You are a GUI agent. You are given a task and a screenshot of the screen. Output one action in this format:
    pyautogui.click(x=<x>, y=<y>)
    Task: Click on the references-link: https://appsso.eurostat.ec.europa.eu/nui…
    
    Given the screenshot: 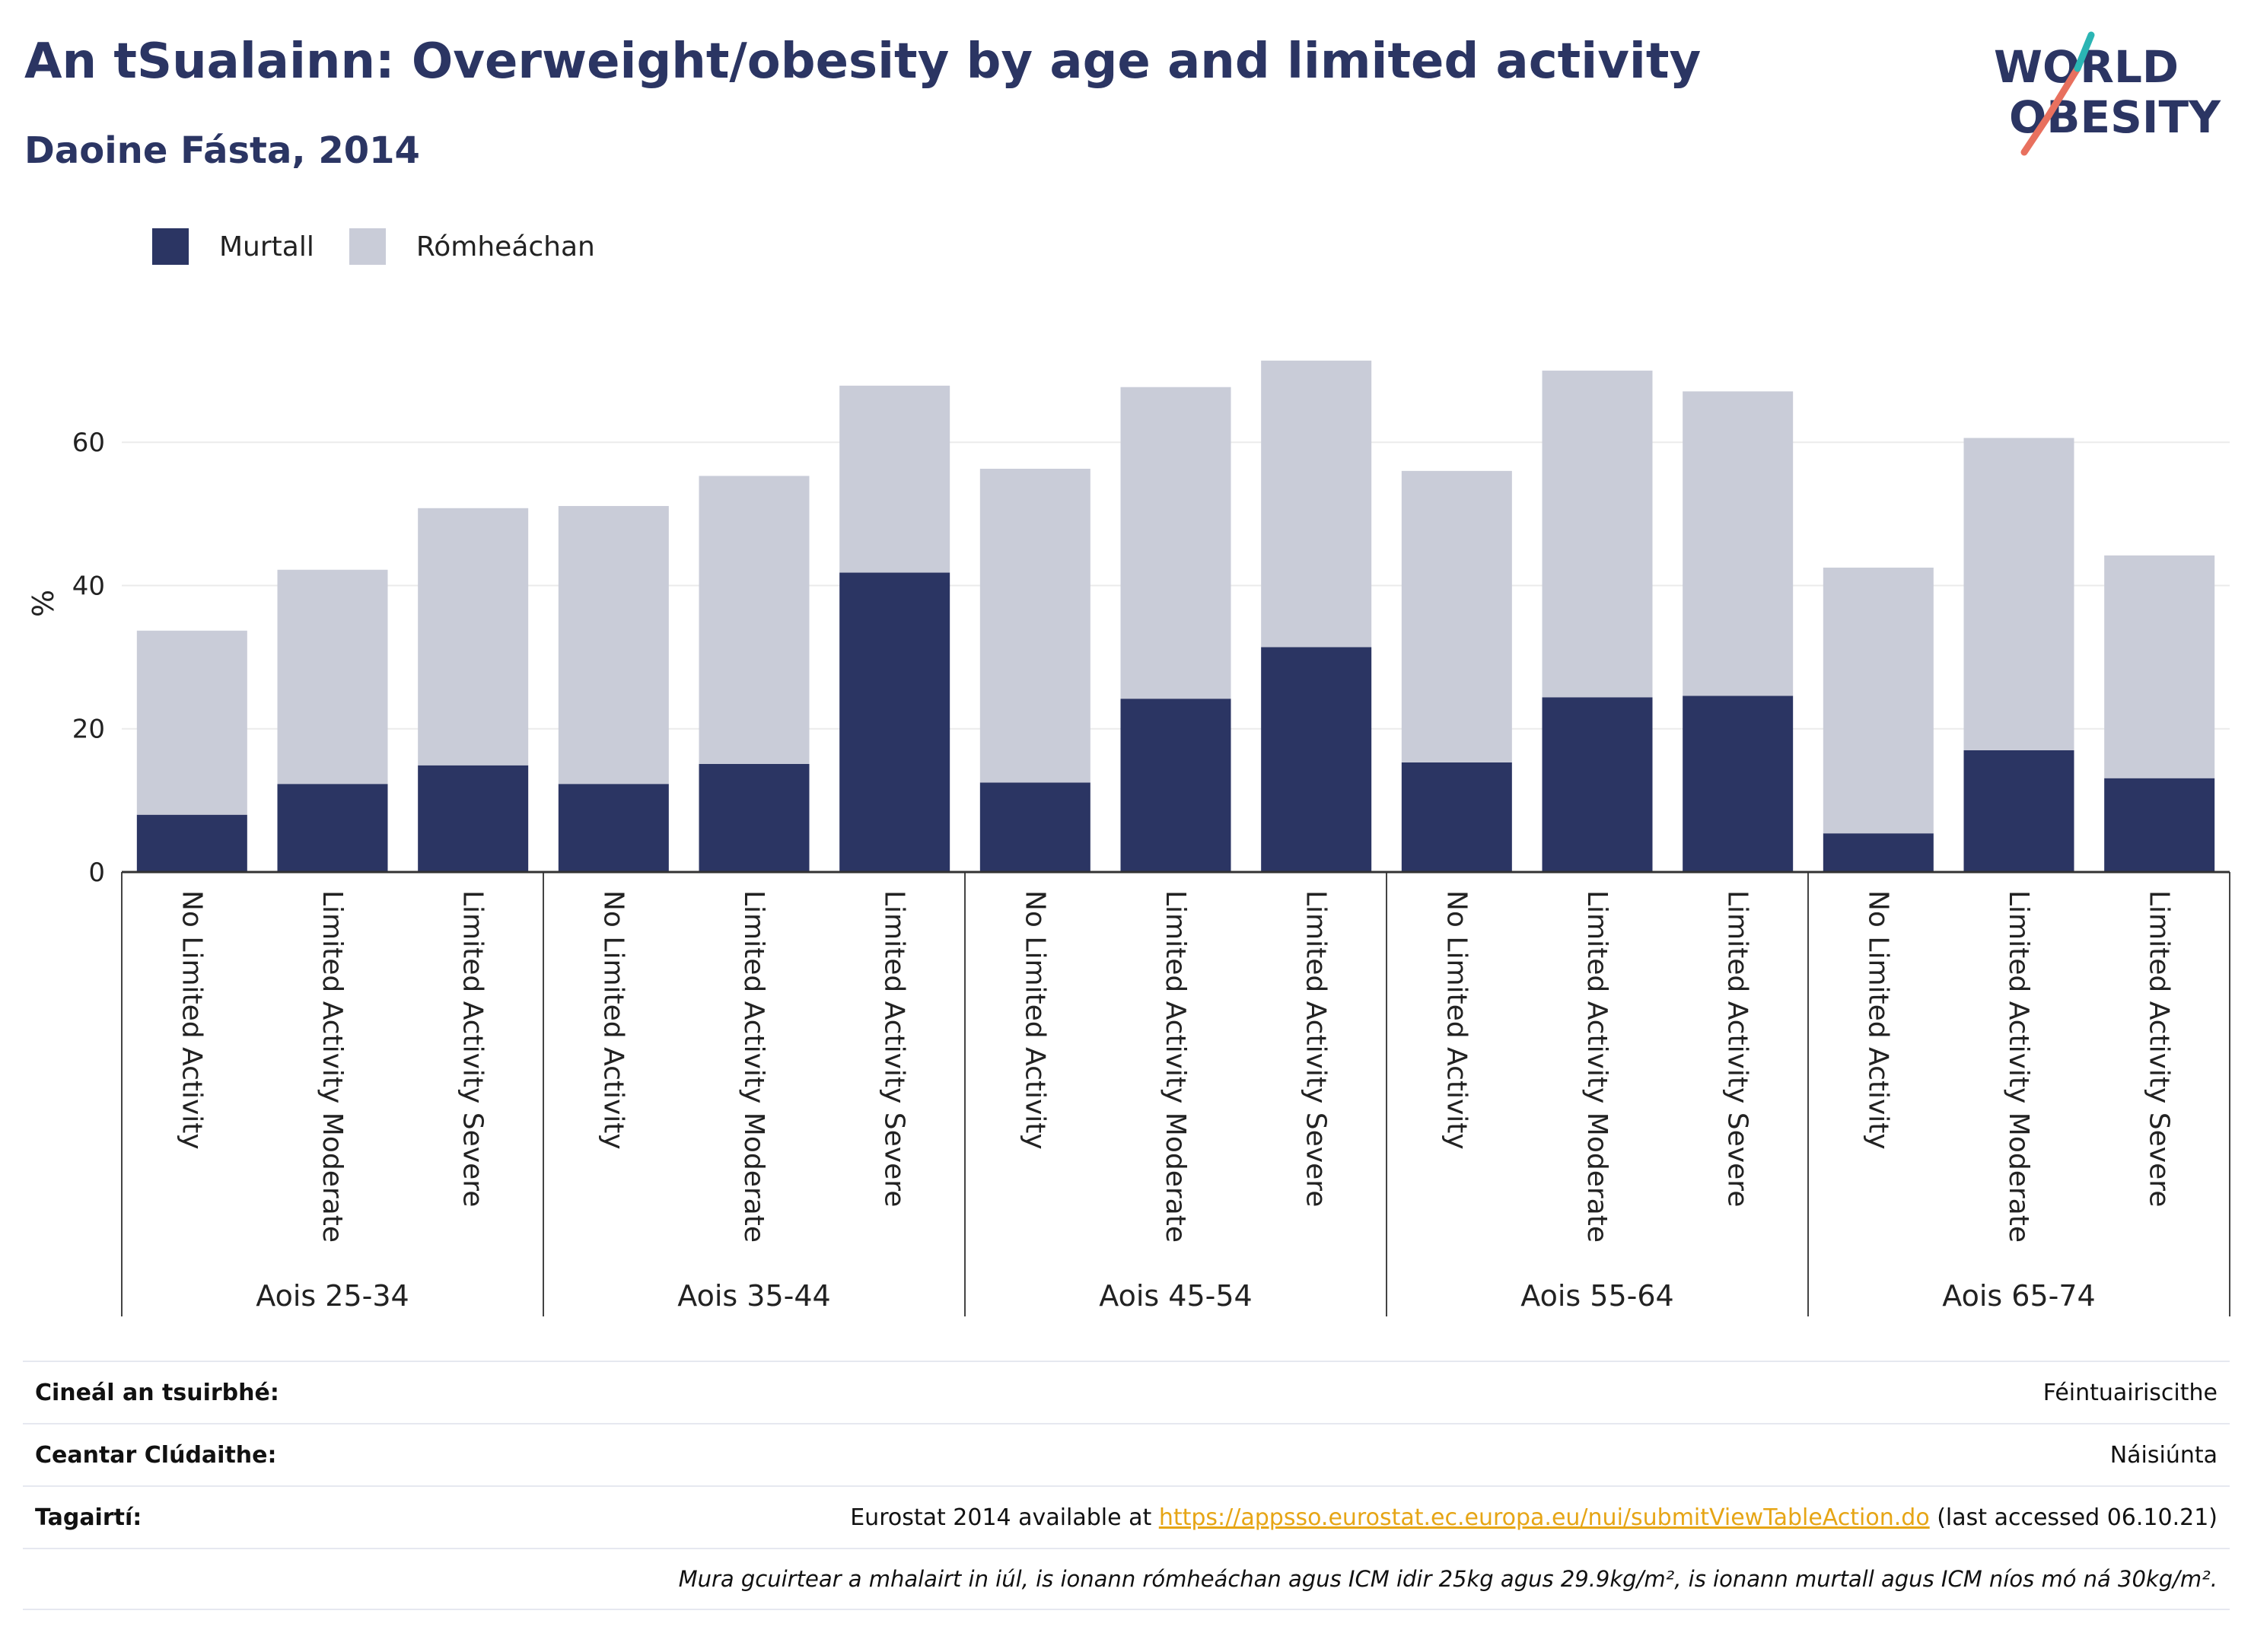 What is the action you would take?
    pyautogui.click(x=1544, y=1517)
    